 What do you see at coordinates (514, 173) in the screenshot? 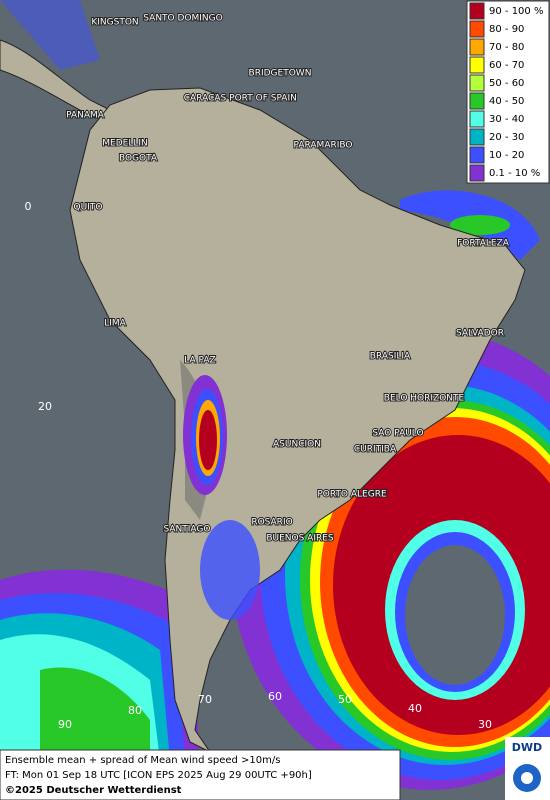
I see `legend-label: 0.1 - 10 %` at bounding box center [514, 173].